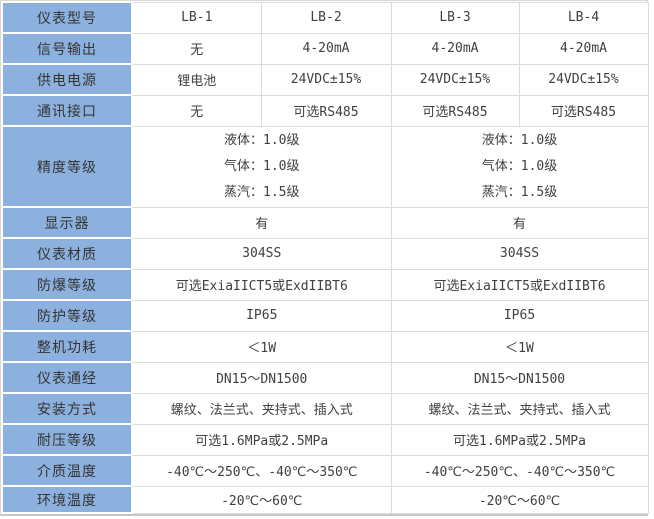 This screenshot has height=519, width=654. I want to click on table-row-pressure-rating: 耐压等级 可选1.6MPa或2.5MPa 可选1.6MPa或2.5MPa, so click(325, 439).